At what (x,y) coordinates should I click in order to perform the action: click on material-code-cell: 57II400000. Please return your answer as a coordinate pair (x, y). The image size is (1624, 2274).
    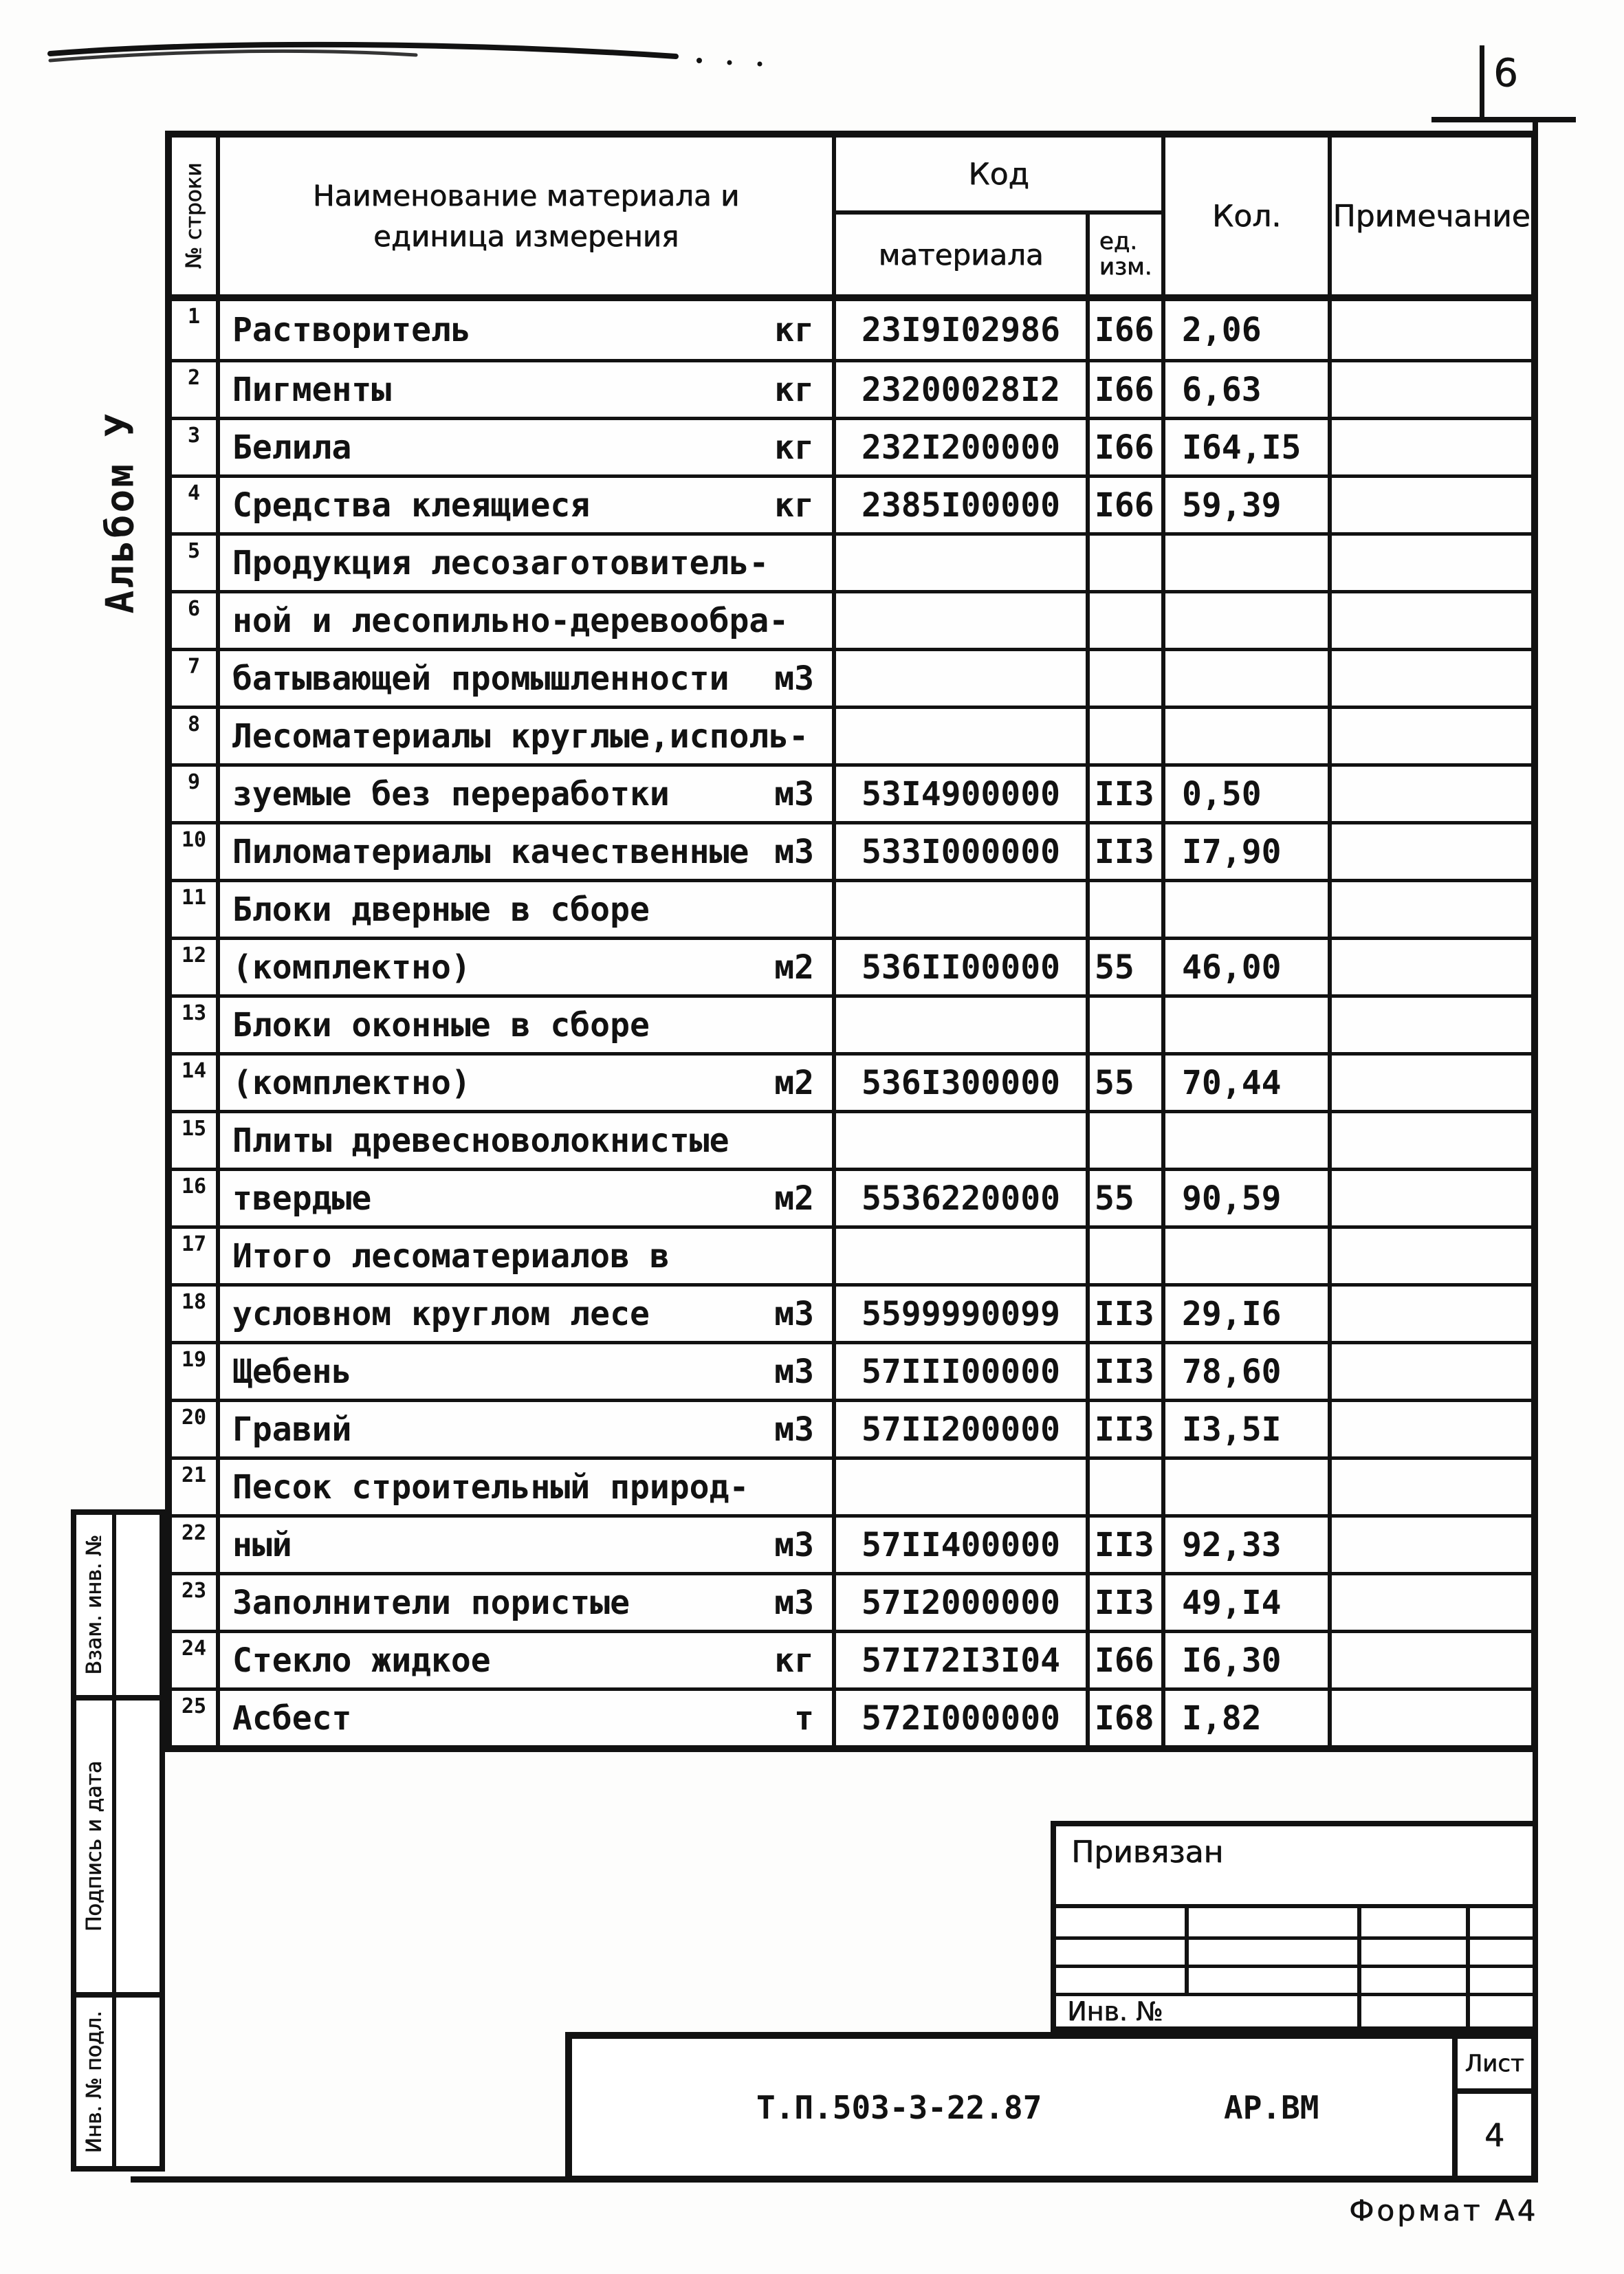
    Looking at the image, I should click on (963, 1545).